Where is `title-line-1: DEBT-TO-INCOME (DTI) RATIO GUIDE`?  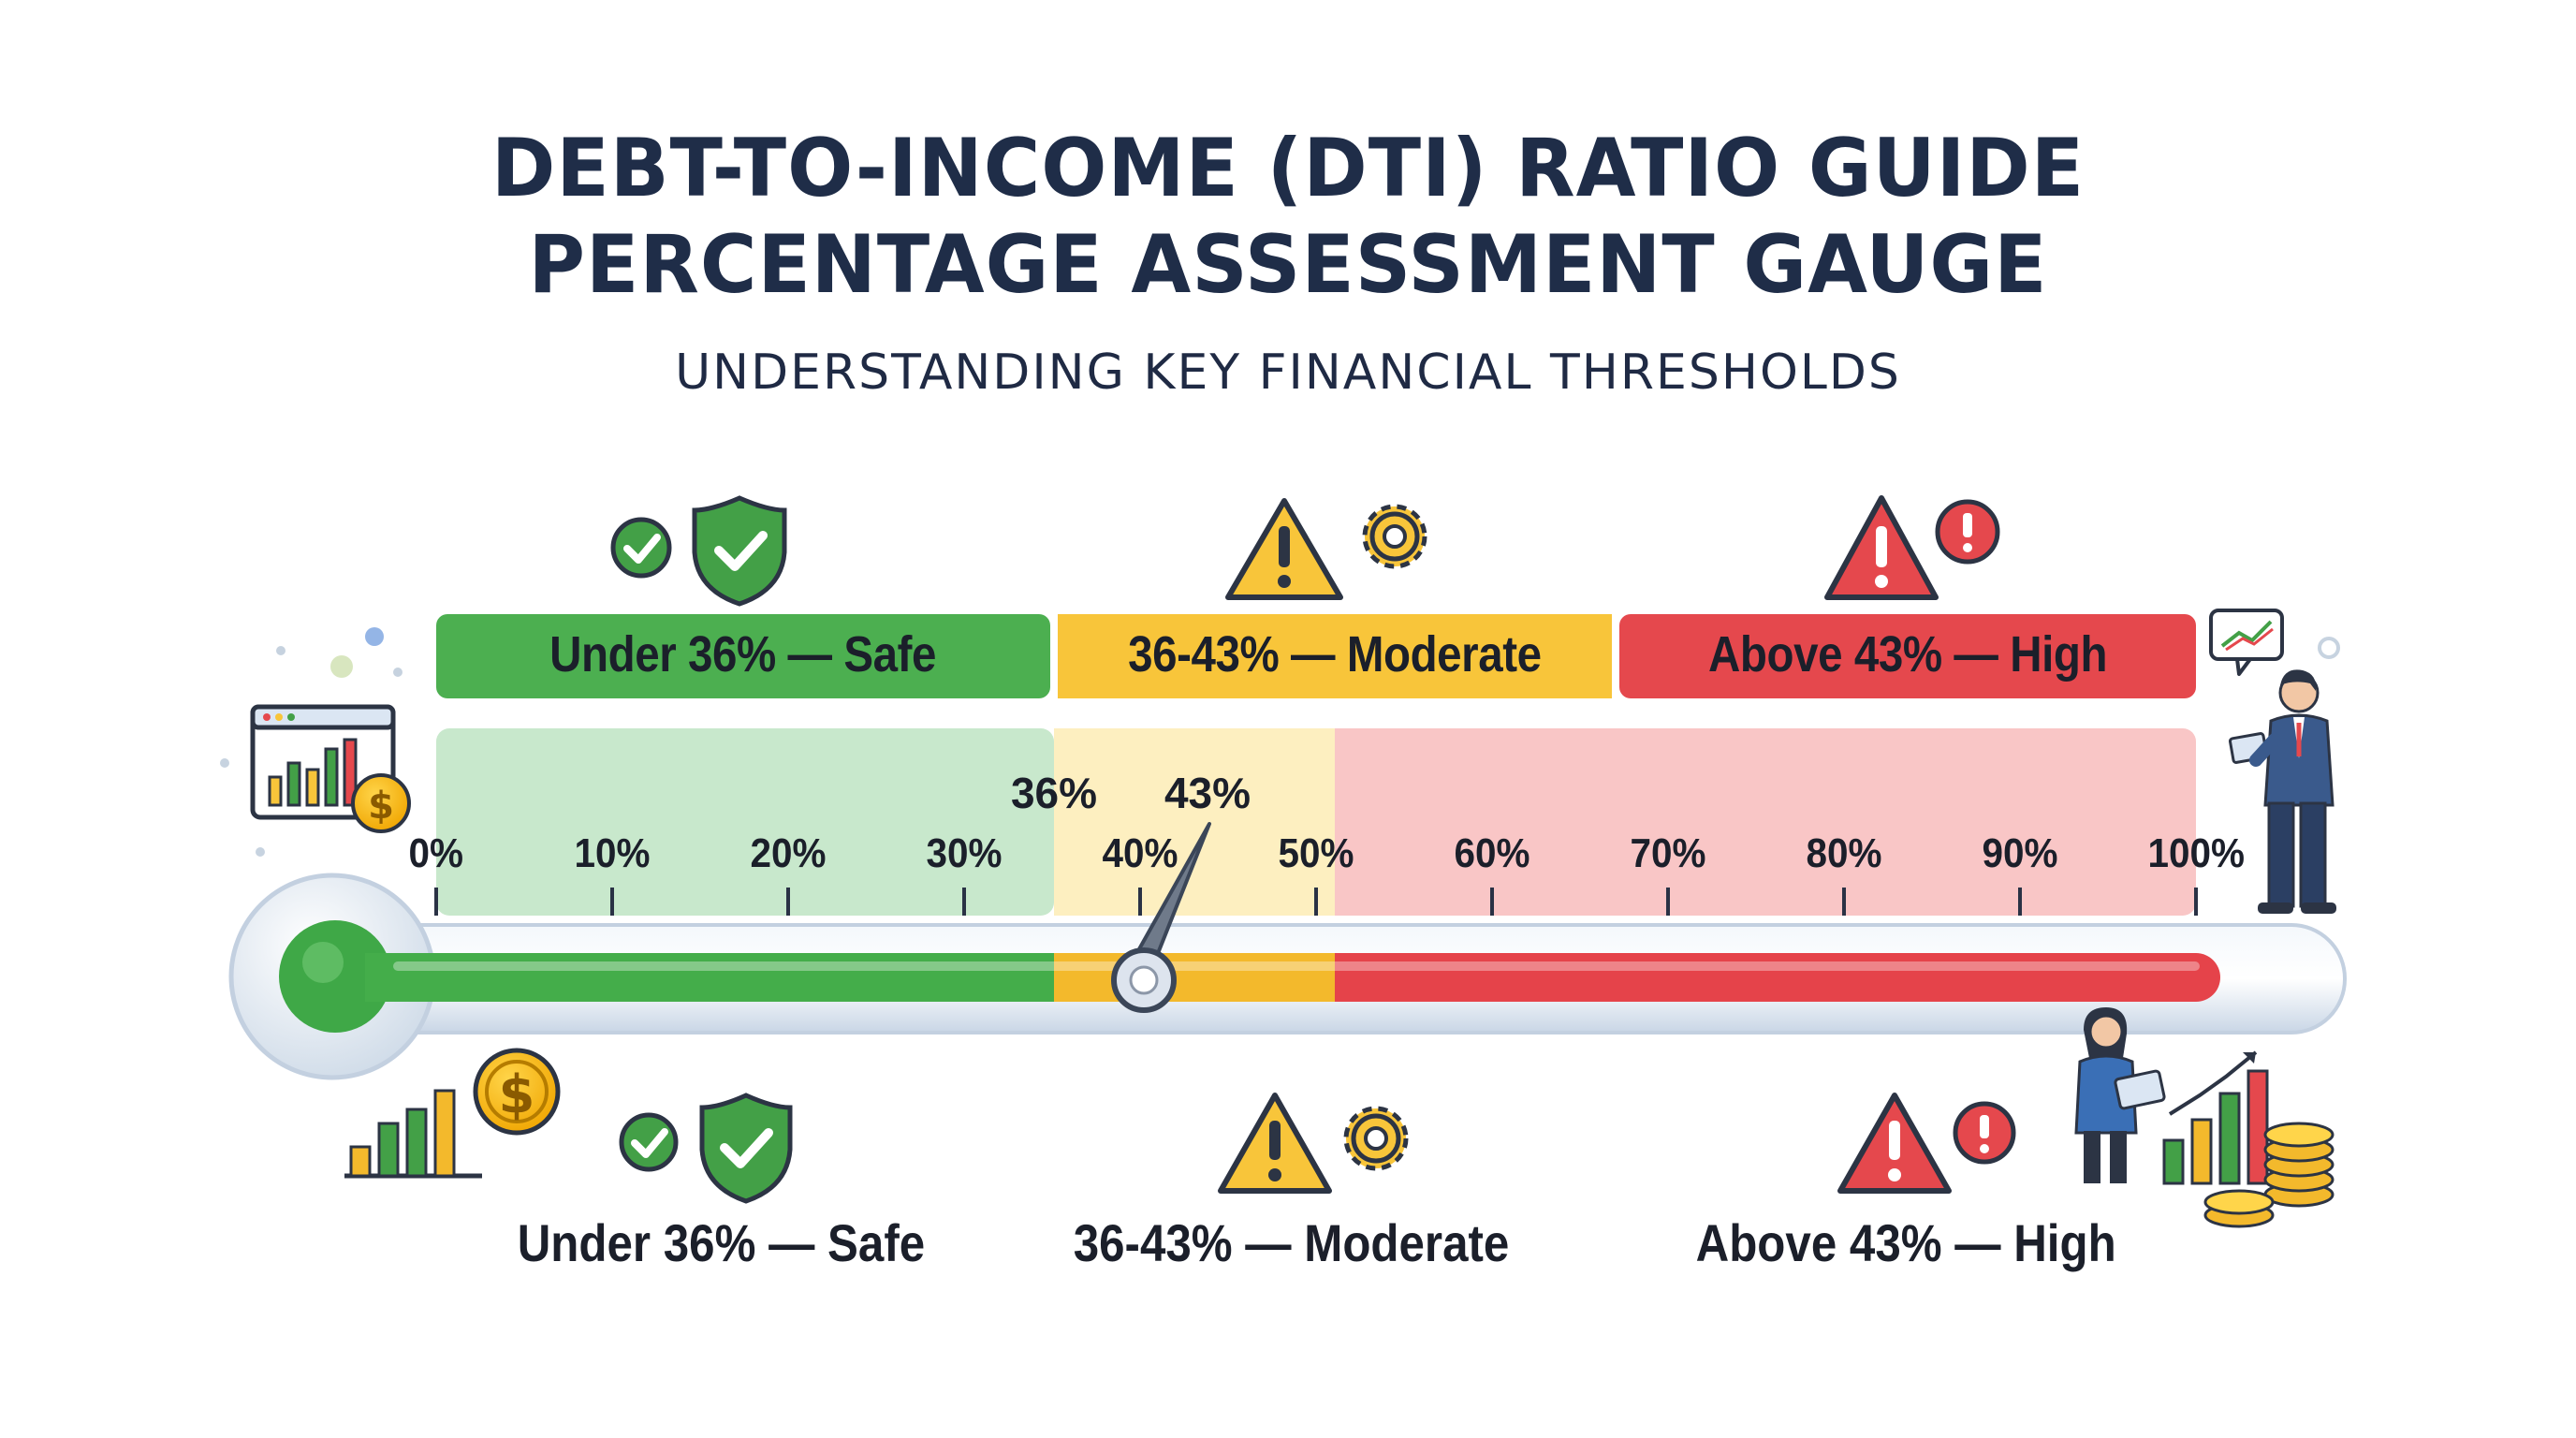
title-line-1: DEBT-TO-INCOME (DTI) RATIO GUIDE is located at coordinates (1288, 168).